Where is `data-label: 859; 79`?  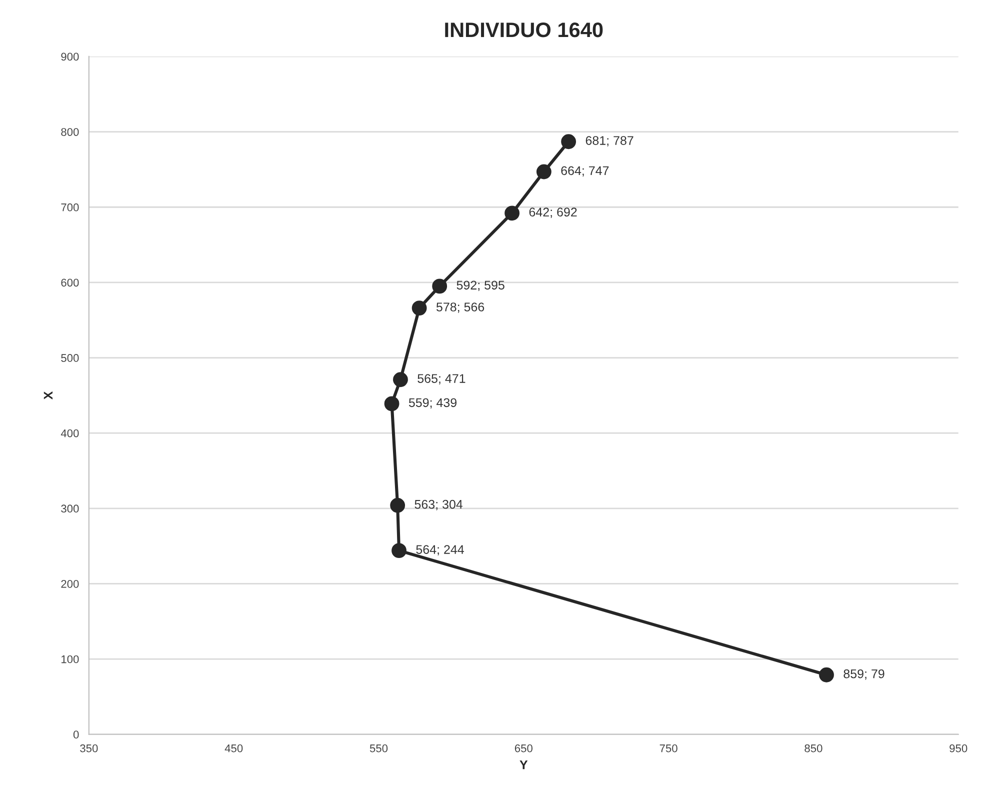 data-label: 859; 79 is located at coordinates (864, 674).